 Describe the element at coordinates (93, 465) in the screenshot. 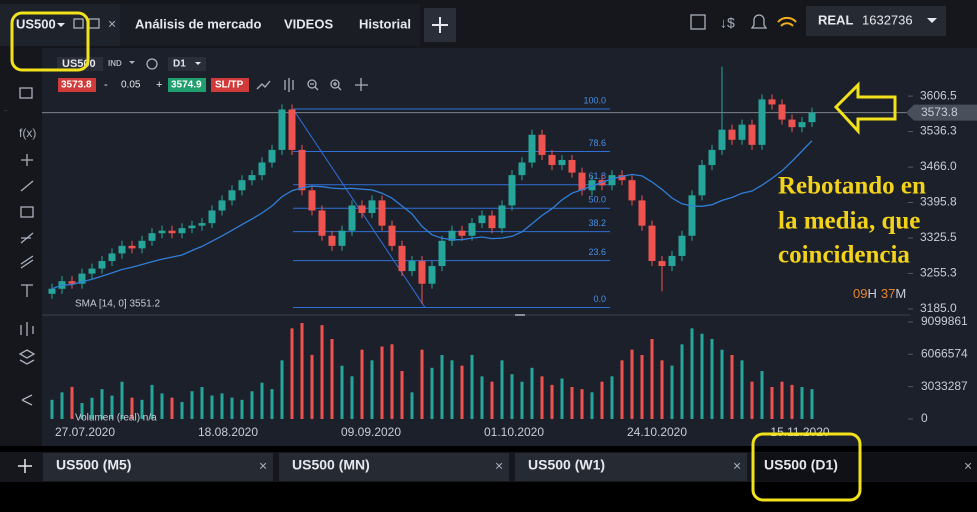

I see `bottom-tab-label: US500 (M5)` at that location.